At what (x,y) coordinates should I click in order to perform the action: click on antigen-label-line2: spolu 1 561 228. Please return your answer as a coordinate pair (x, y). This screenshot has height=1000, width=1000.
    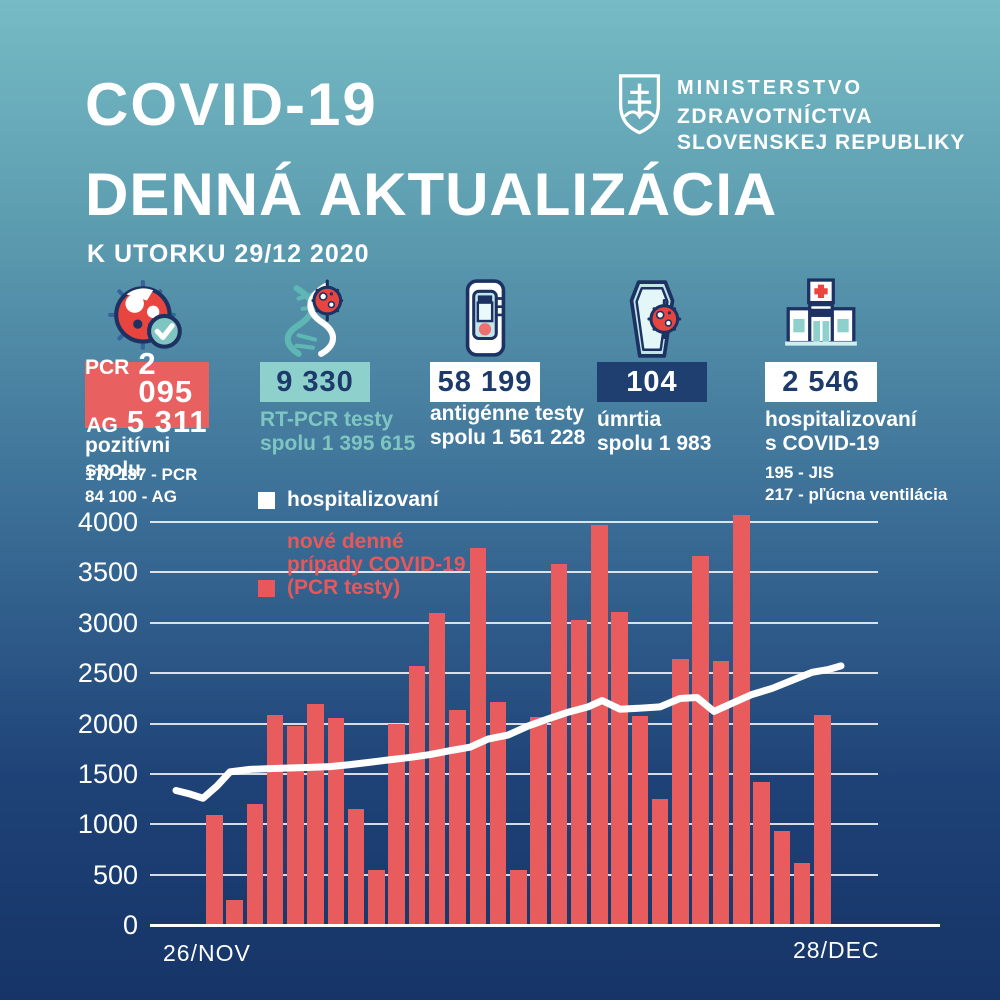
    Looking at the image, I should click on (508, 437).